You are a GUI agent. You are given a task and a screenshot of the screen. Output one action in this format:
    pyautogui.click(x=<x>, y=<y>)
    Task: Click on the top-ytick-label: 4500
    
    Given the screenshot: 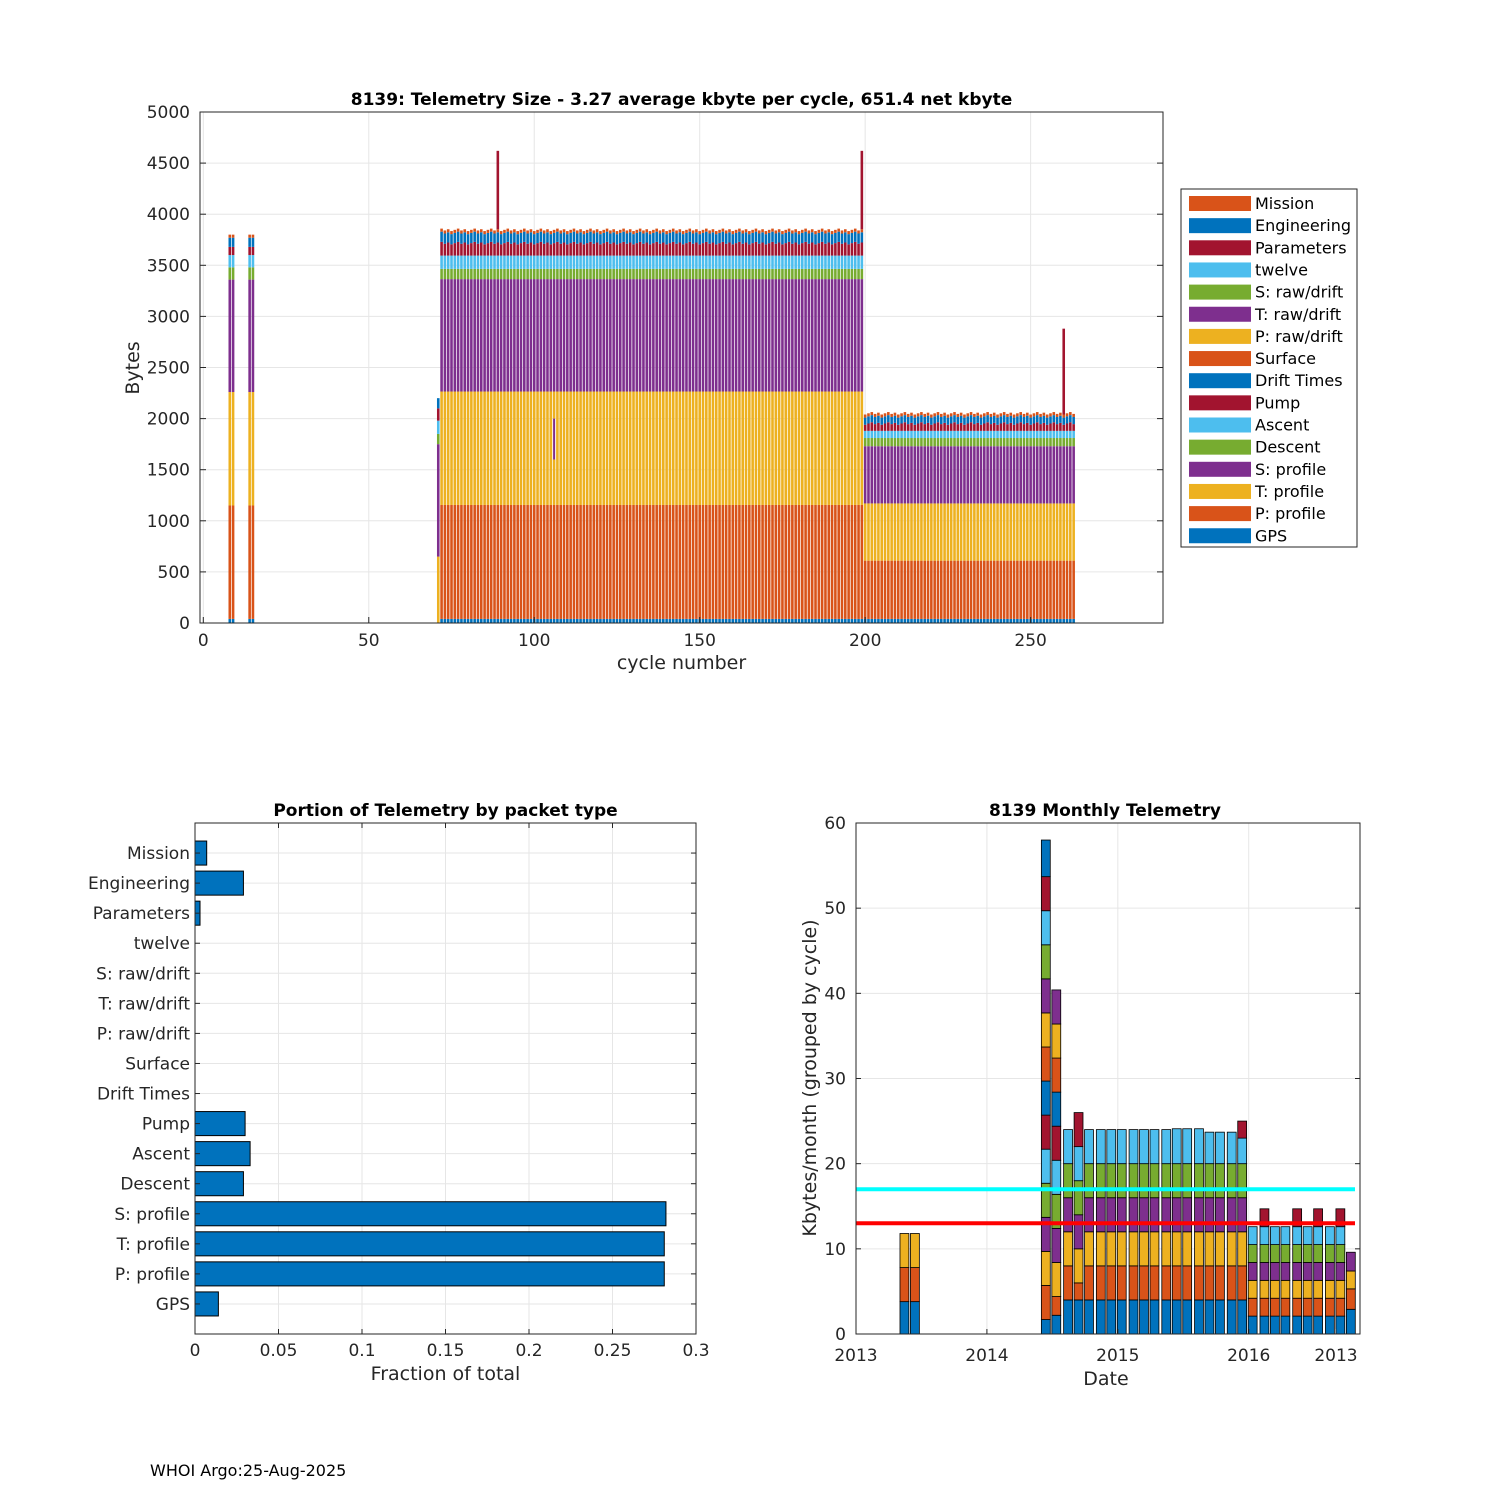 What is the action you would take?
    pyautogui.click(x=168, y=164)
    